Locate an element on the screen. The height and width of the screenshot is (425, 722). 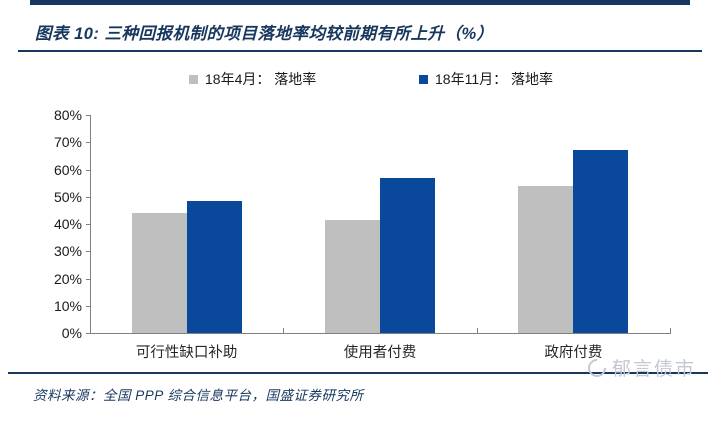
y-axis-label: 0% is located at coordinates (71, 333).